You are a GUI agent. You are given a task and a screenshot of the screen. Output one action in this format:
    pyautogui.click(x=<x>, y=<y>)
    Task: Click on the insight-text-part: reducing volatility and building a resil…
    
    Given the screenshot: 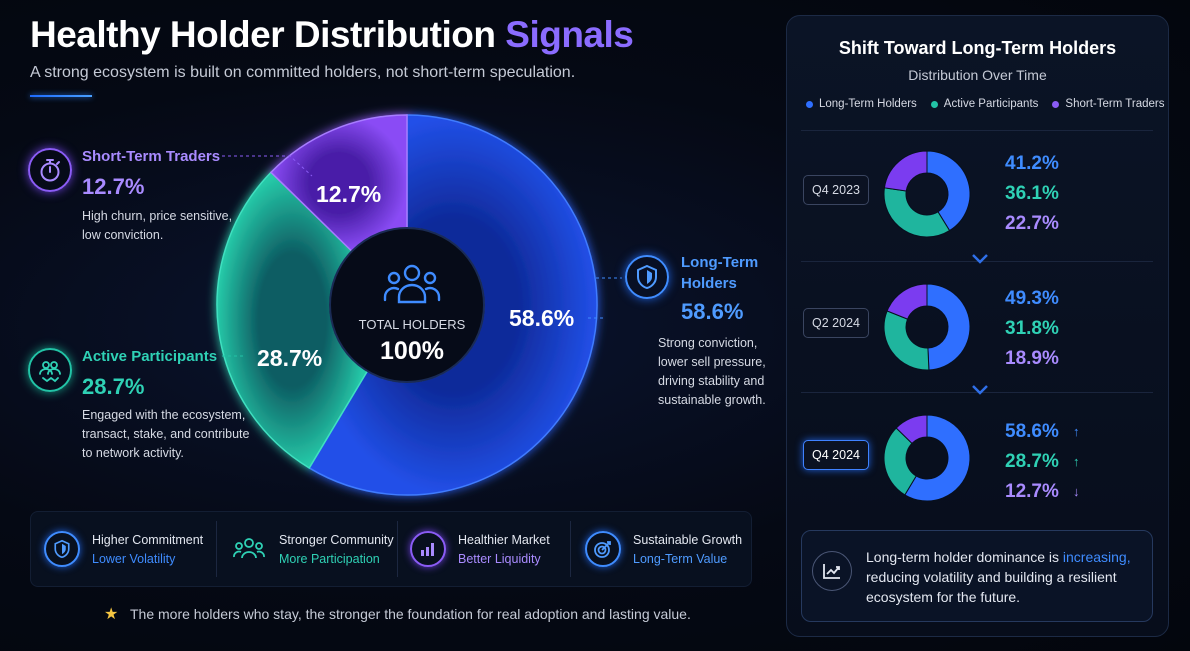 What is the action you would take?
    pyautogui.click(x=991, y=587)
    